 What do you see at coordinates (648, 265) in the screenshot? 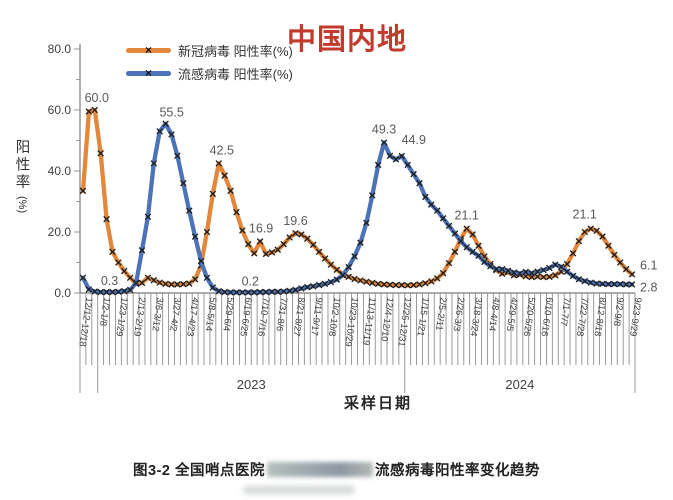
I see `svg-text: 6.1` at bounding box center [648, 265].